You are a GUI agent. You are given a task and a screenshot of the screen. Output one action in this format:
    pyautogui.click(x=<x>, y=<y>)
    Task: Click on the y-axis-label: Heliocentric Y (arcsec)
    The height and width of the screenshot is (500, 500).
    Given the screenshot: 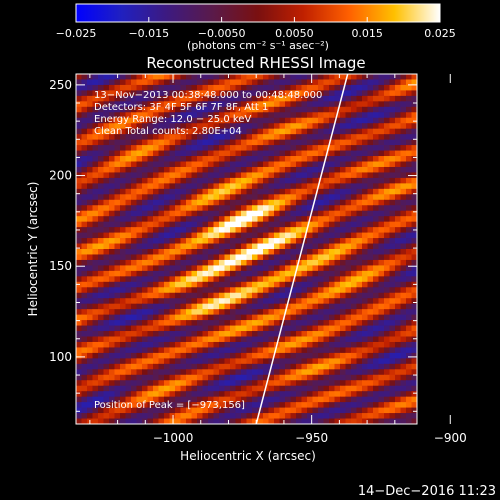 What is the action you would take?
    pyautogui.click(x=33, y=249)
    